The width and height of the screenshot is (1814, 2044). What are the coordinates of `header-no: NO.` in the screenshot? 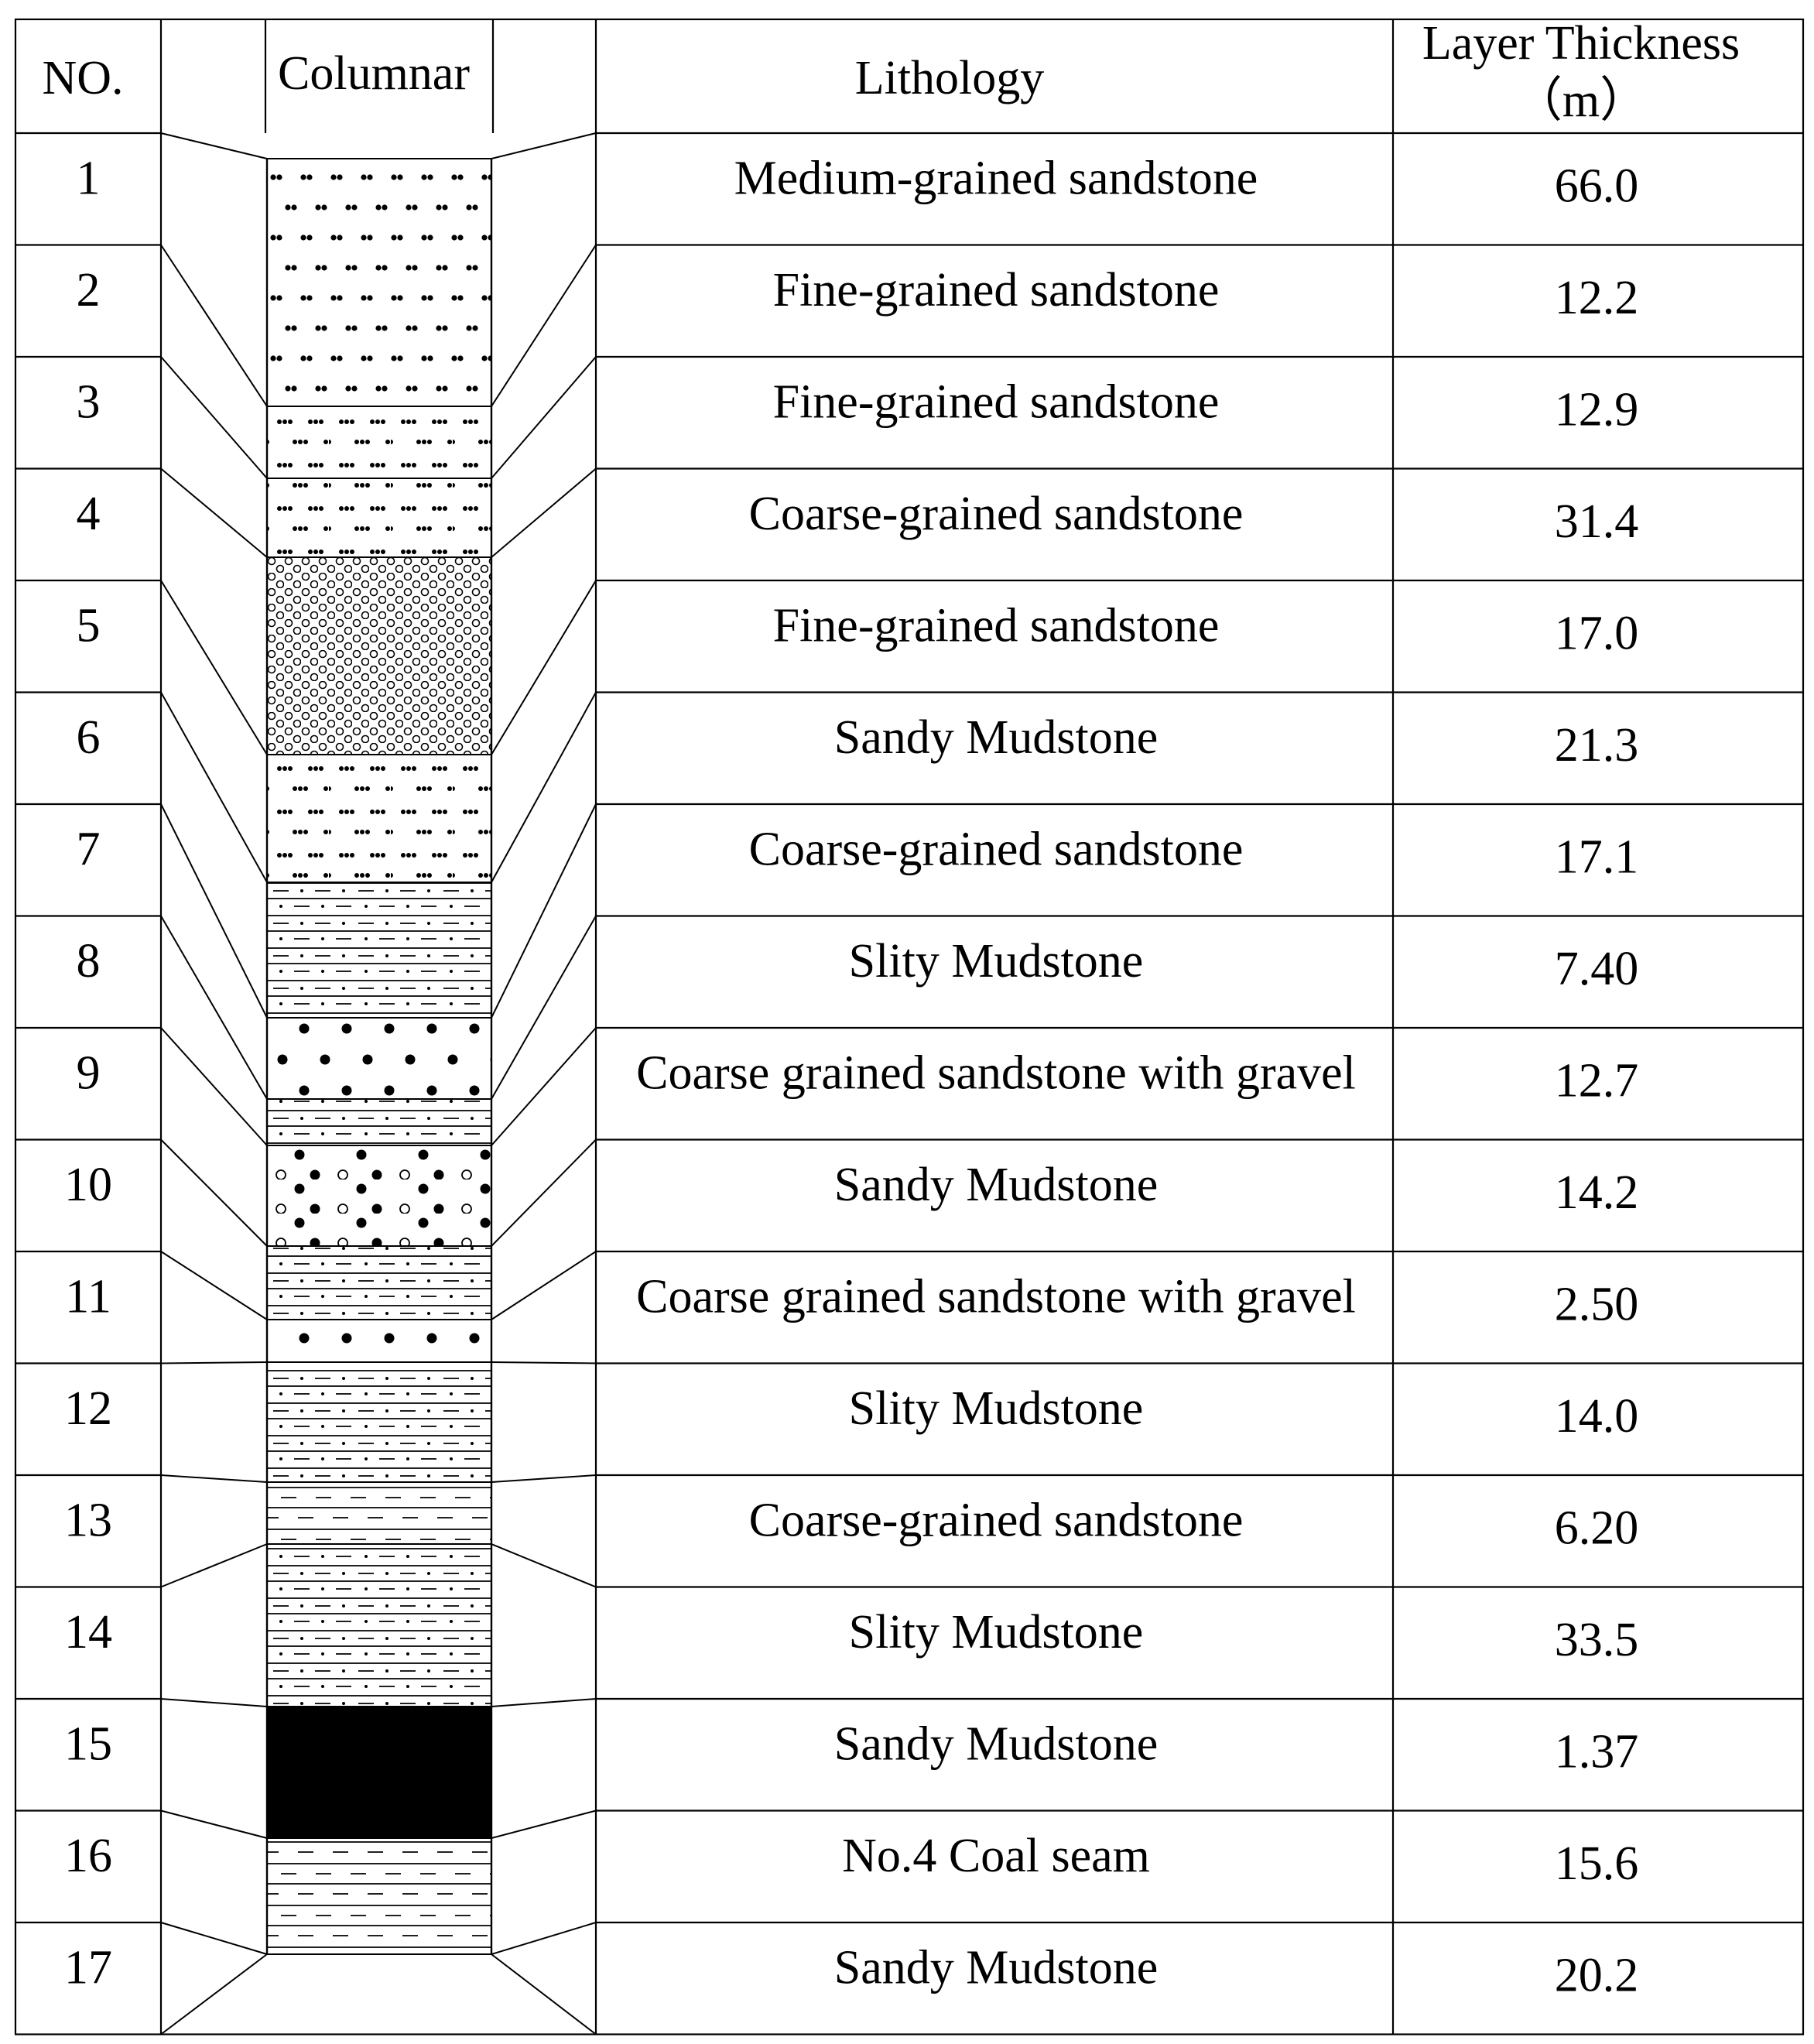 It's located at (83, 78).